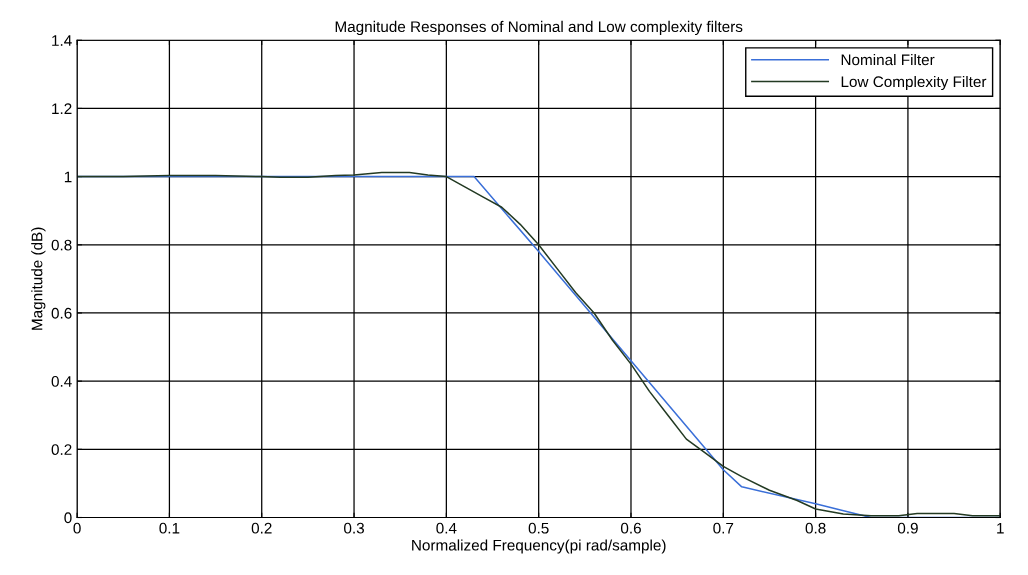 This screenshot has width=1028, height=575. I want to click on x-tick-label: 0.3, so click(354, 528).